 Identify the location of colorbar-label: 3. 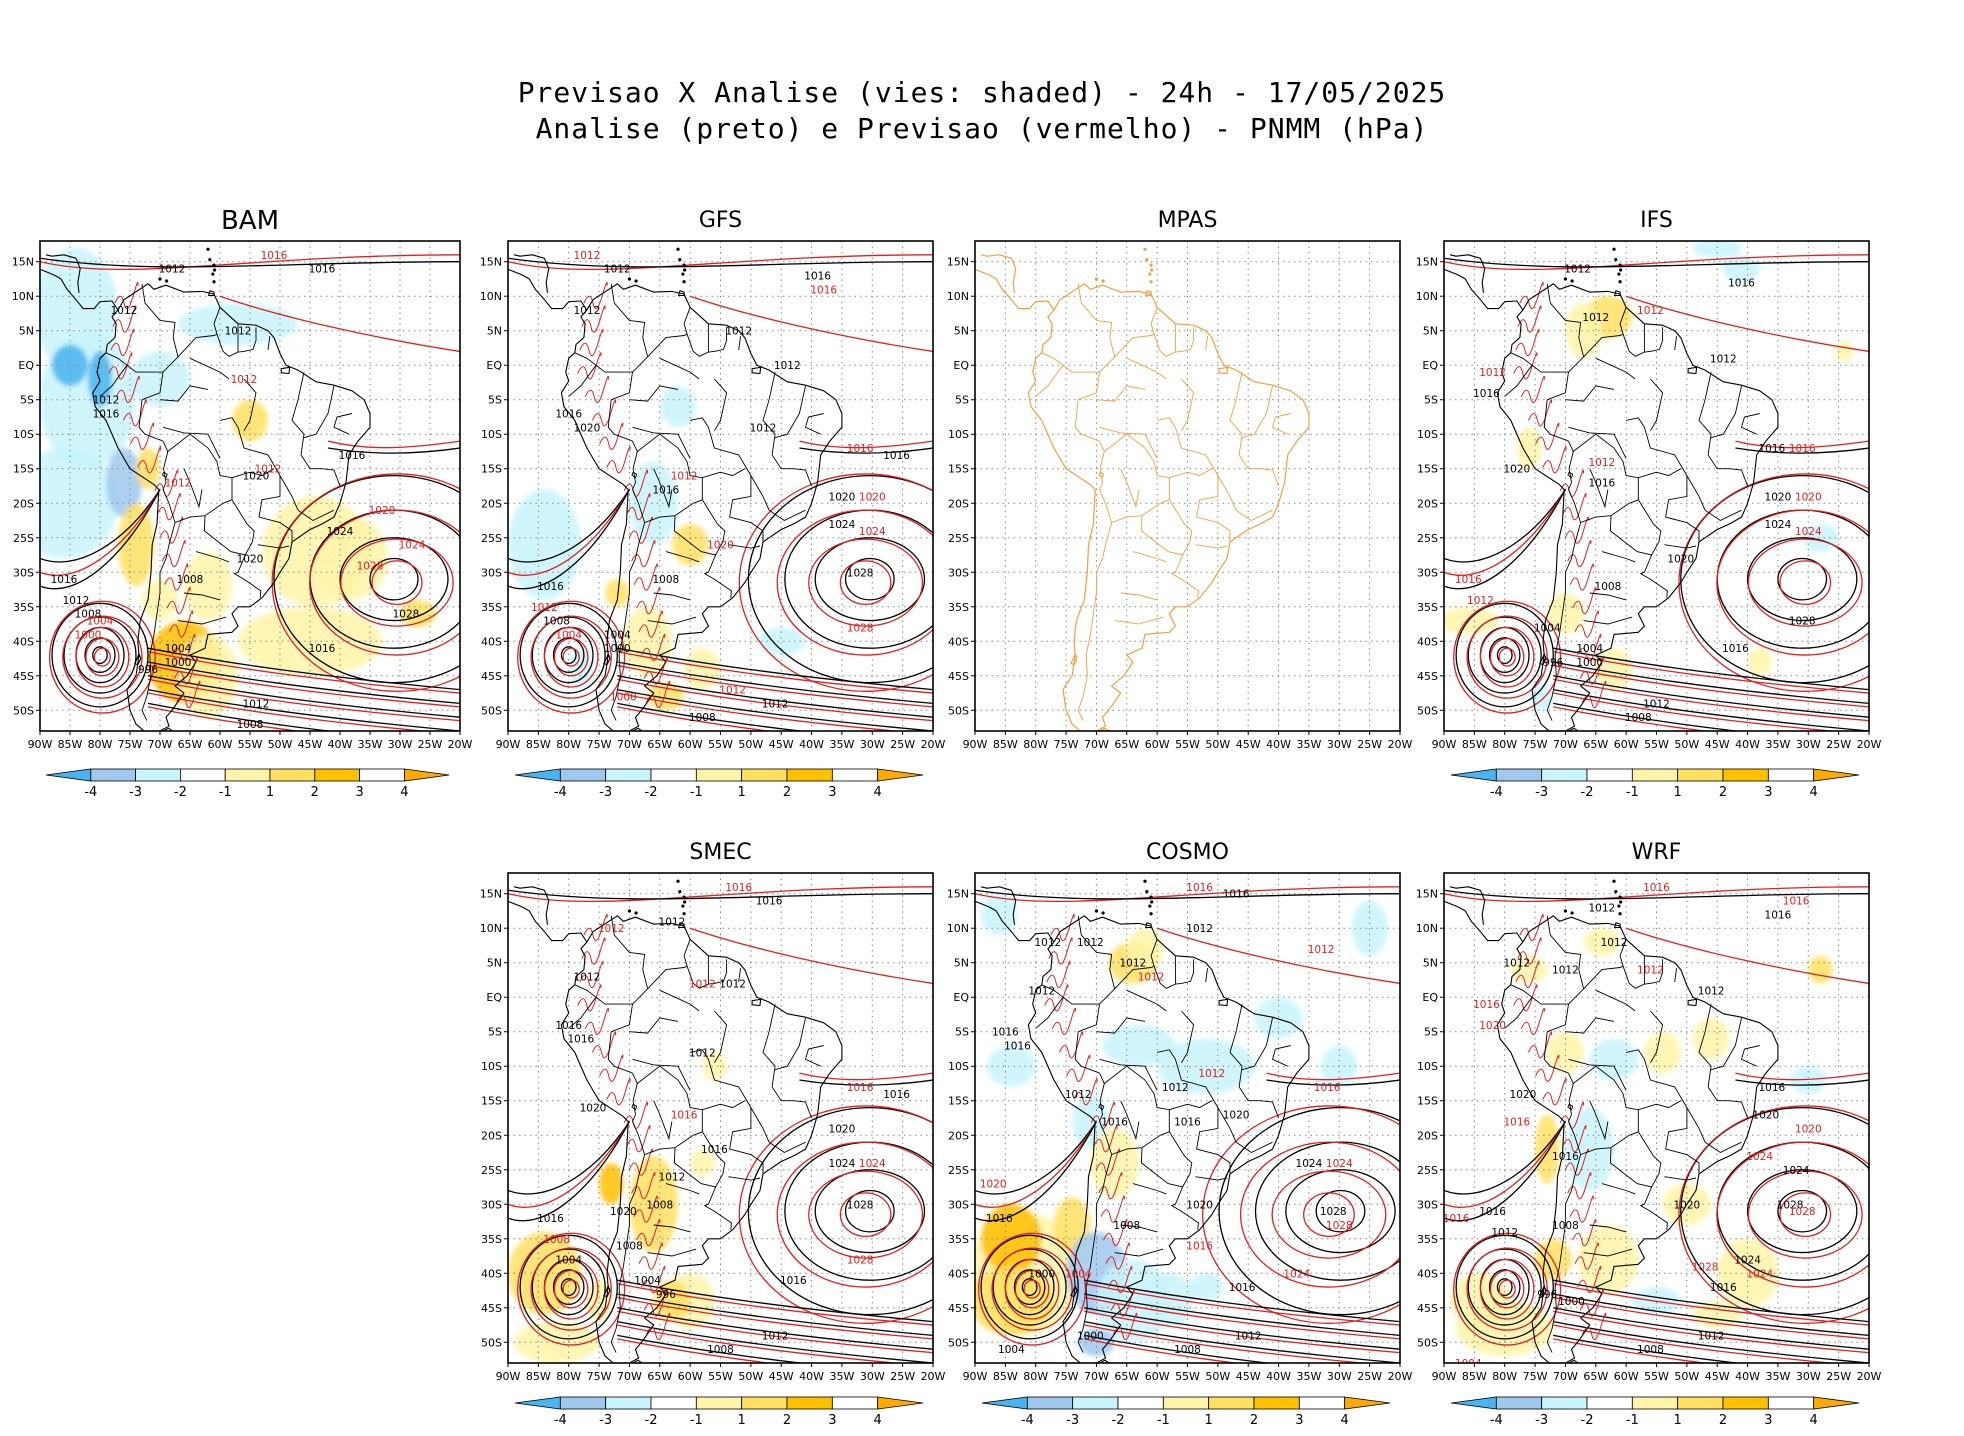
(832, 1420).